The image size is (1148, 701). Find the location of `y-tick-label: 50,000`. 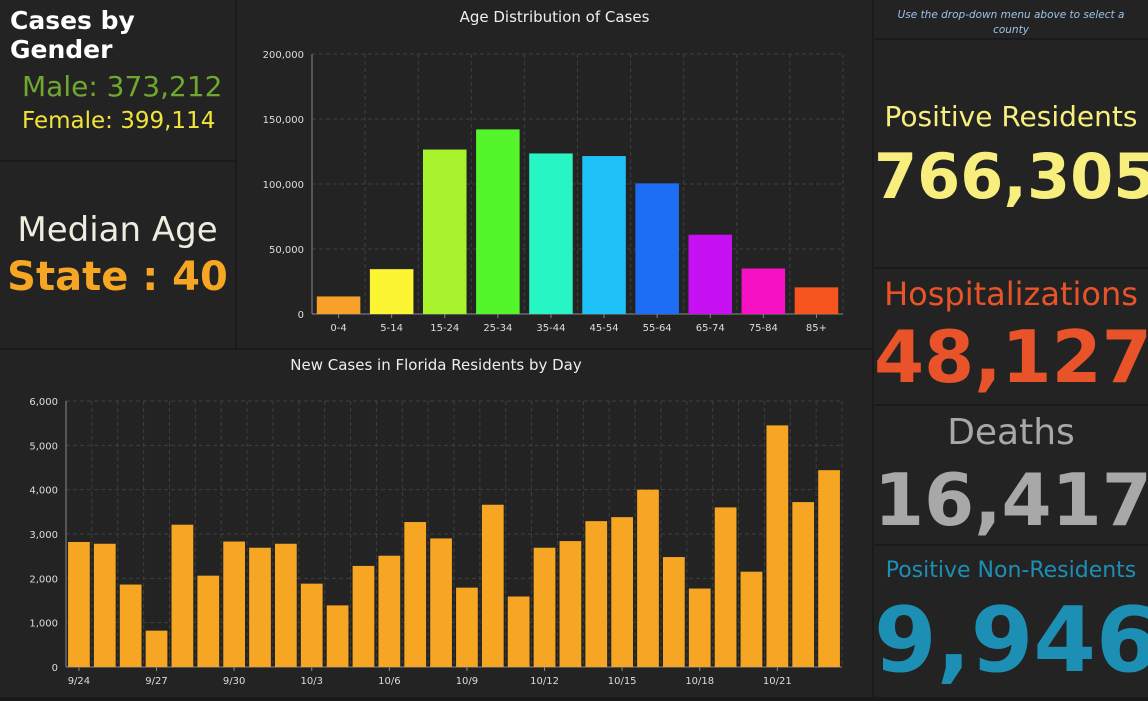

y-tick-label: 50,000 is located at coordinates (286, 250).